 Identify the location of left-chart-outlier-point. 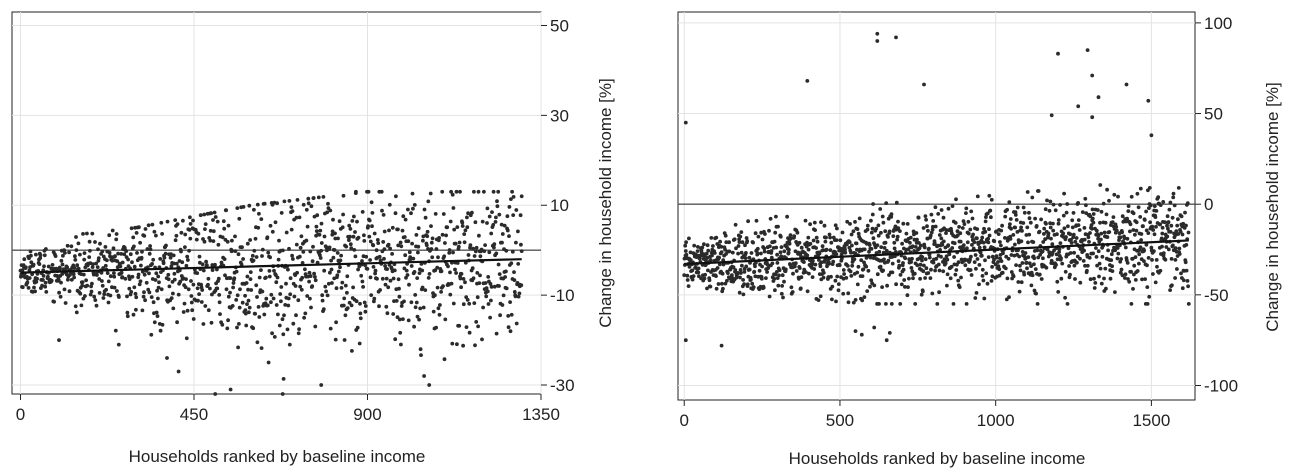
(215, 394).